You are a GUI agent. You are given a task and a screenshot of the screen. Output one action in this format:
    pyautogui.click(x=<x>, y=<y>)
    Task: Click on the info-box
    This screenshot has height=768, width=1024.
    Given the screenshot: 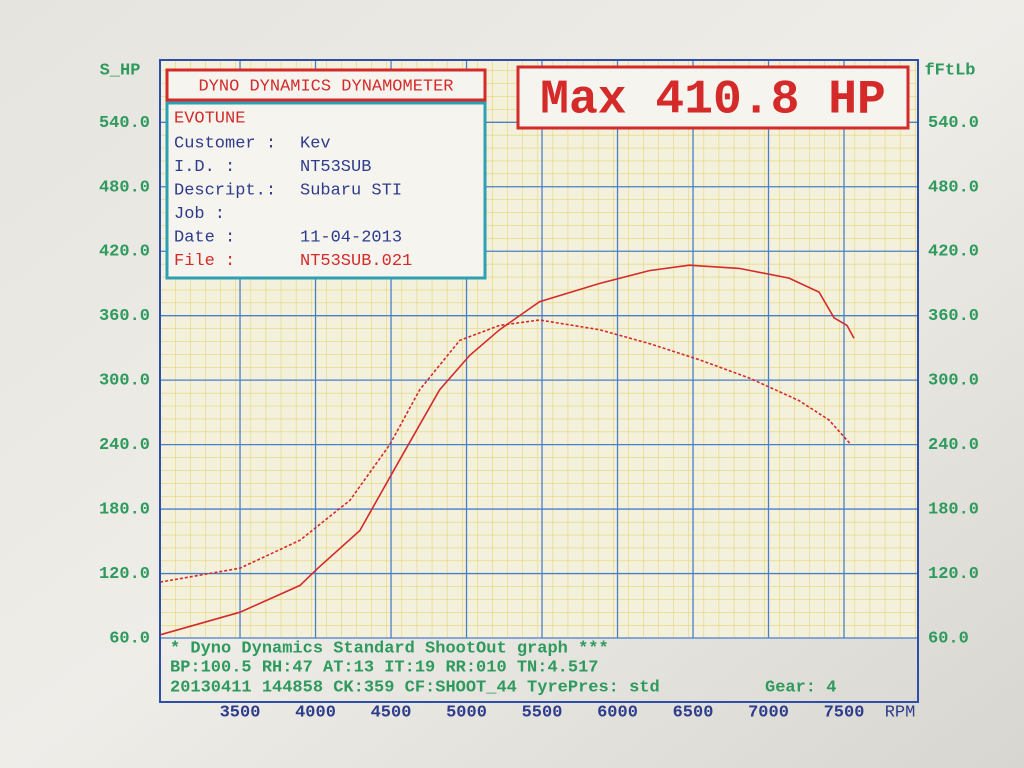 What is the action you would take?
    pyautogui.click(x=326, y=190)
    